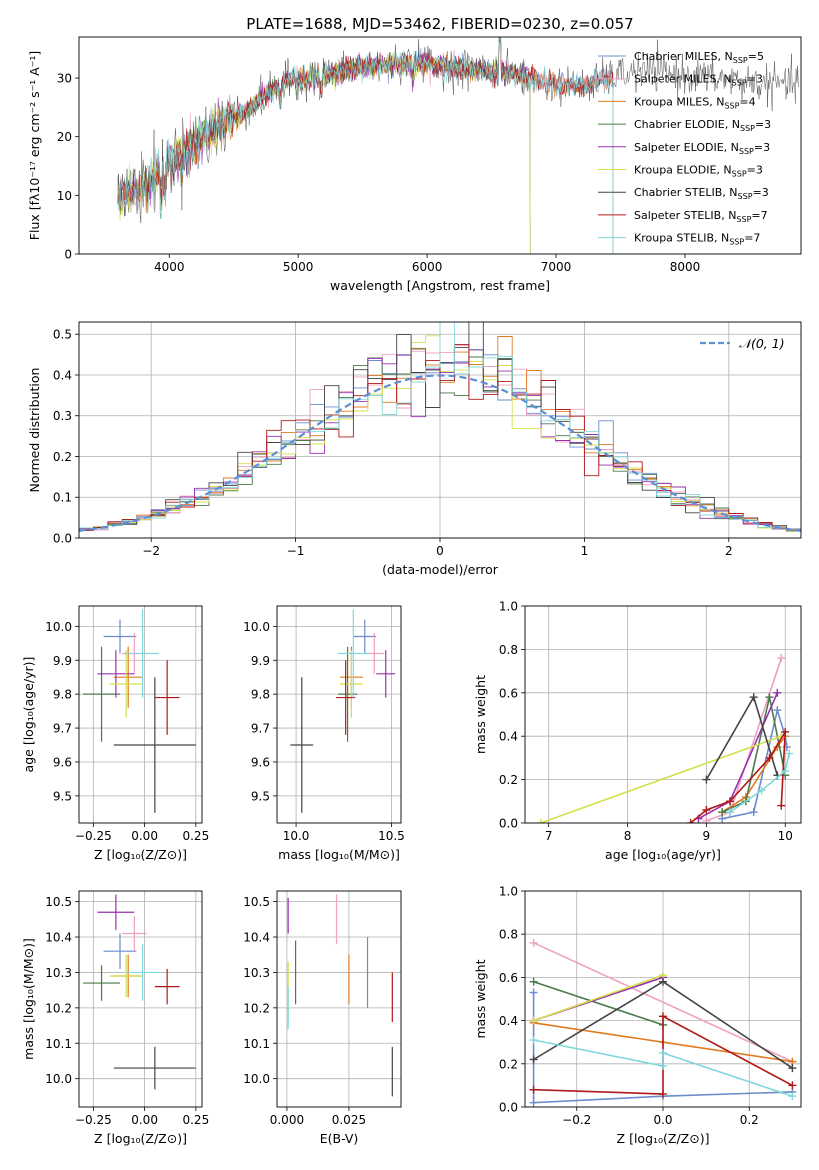 This screenshot has width=819, height=1170. I want to click on x-tick-label: 8, so click(628, 836).